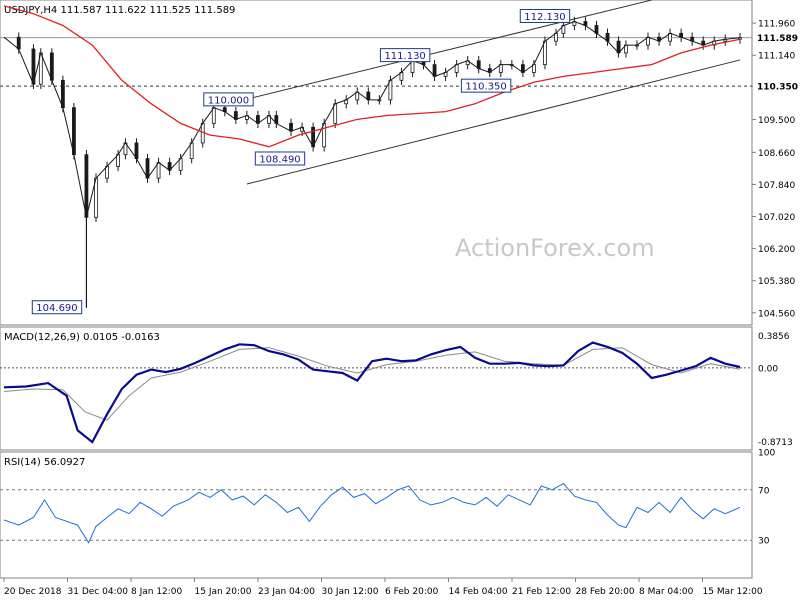 The image size is (800, 604). What do you see at coordinates (776, 282) in the screenshot?
I see `price-axis-label: 105.380` at bounding box center [776, 282].